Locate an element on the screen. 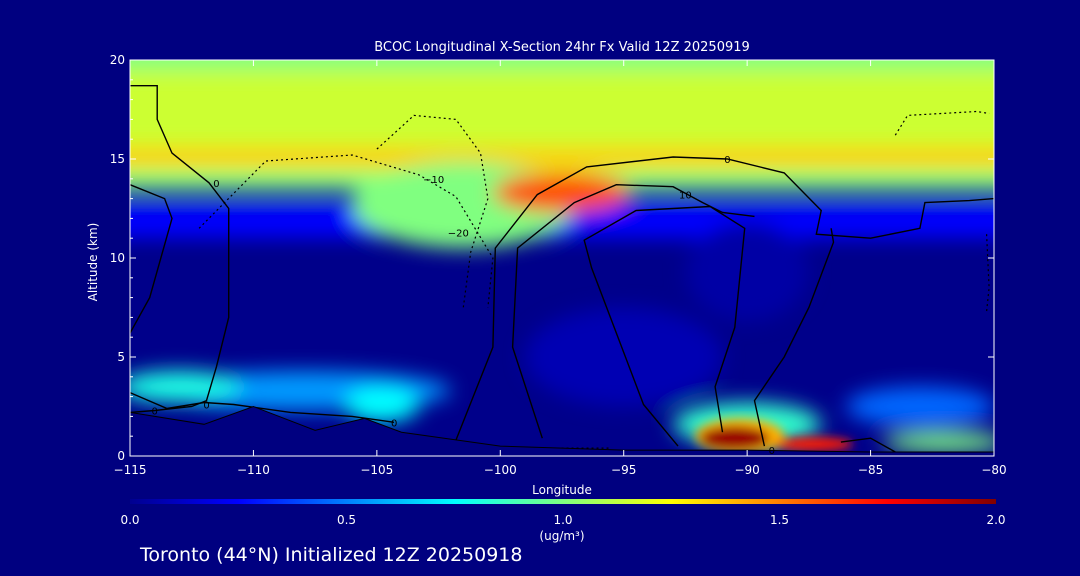 Image resolution: width=1080 pixels, height=576 pixels. contour-10-outer is located at coordinates (633, 311).